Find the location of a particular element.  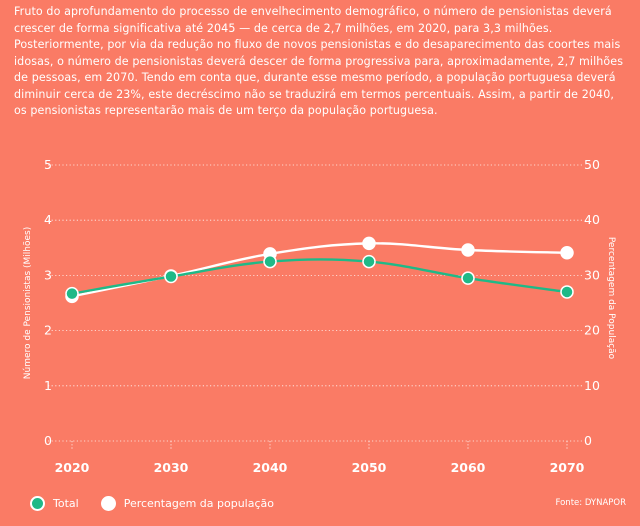

x-tick-label: 2060 is located at coordinates (468, 467).